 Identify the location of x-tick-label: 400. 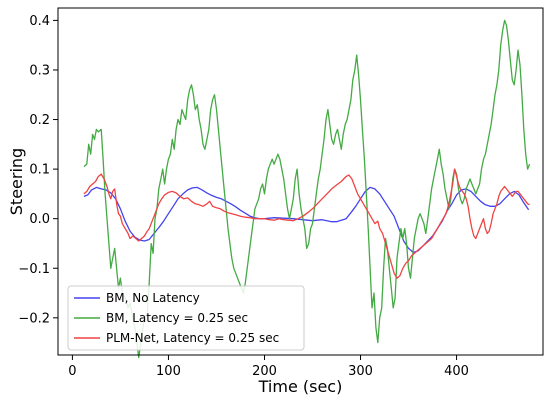
(456, 371).